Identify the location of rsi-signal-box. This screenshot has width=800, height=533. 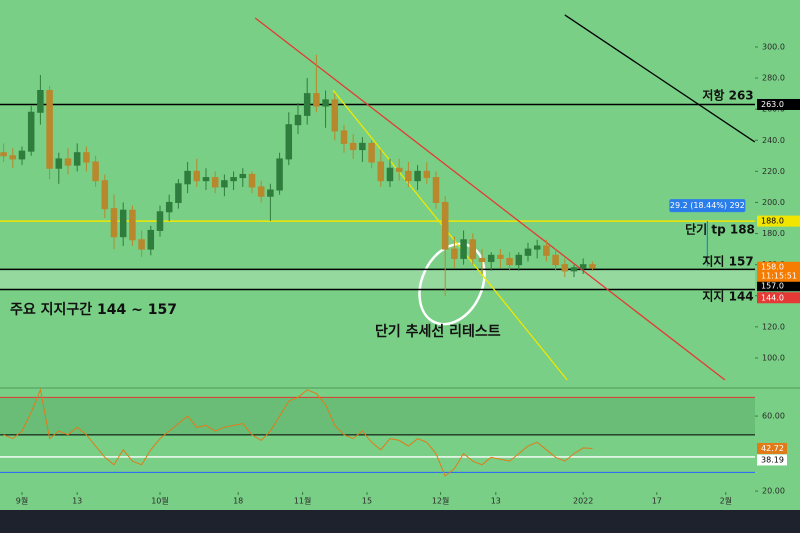
(772, 460).